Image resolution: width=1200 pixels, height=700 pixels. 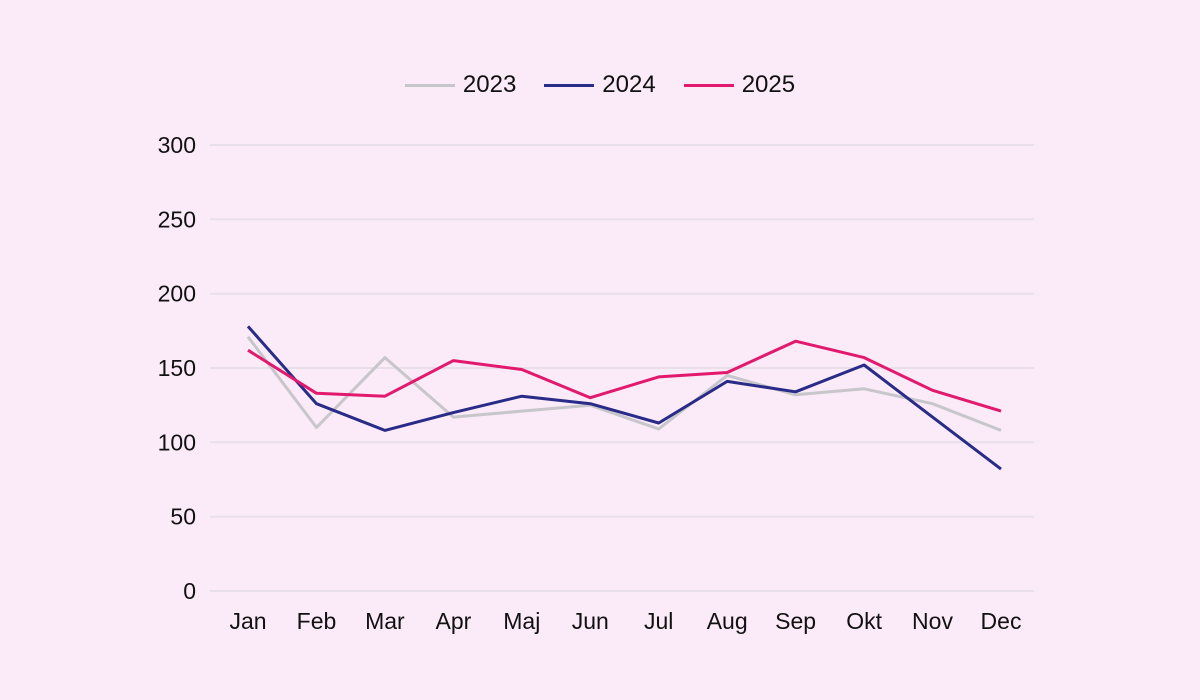 I want to click on y-axis-labels: 0 50 100 150 200 250 300, so click(x=177, y=368).